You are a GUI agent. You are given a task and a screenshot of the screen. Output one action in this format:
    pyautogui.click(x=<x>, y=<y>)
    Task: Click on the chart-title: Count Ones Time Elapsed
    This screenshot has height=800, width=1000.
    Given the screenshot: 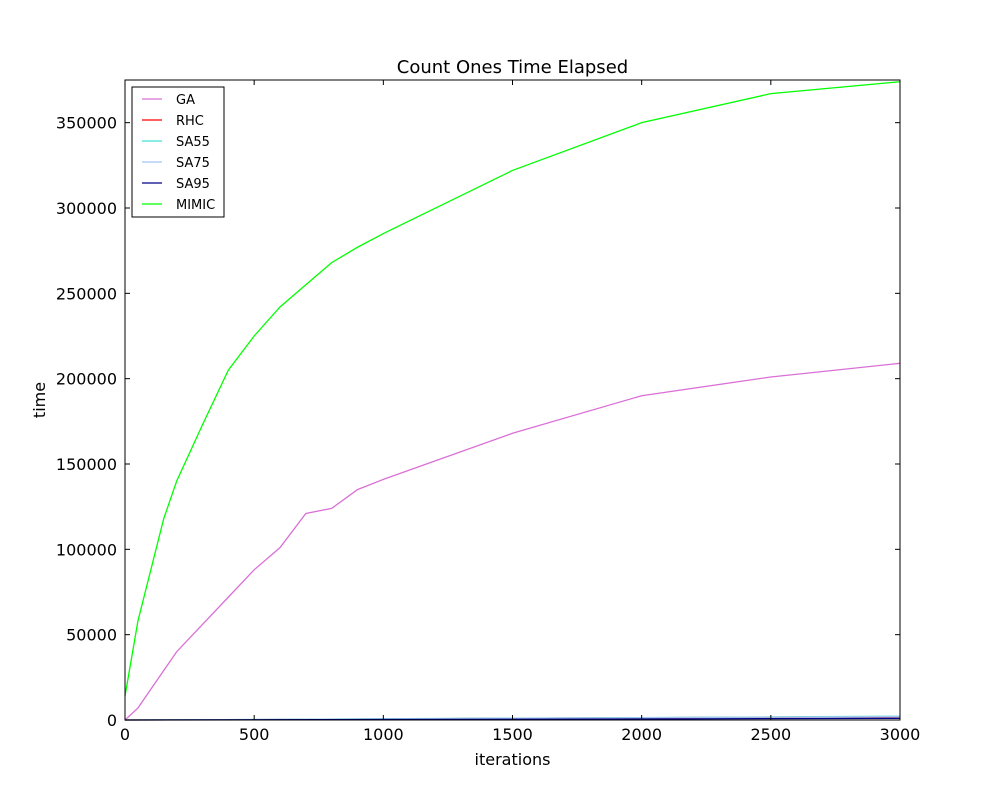 What is the action you would take?
    pyautogui.click(x=512, y=67)
    